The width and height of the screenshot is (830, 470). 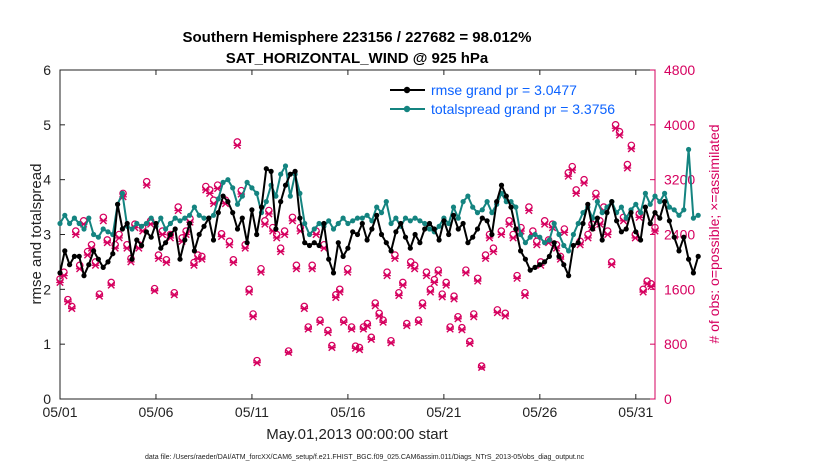 I want to click on legend-rmse-marker, so click(x=407, y=90).